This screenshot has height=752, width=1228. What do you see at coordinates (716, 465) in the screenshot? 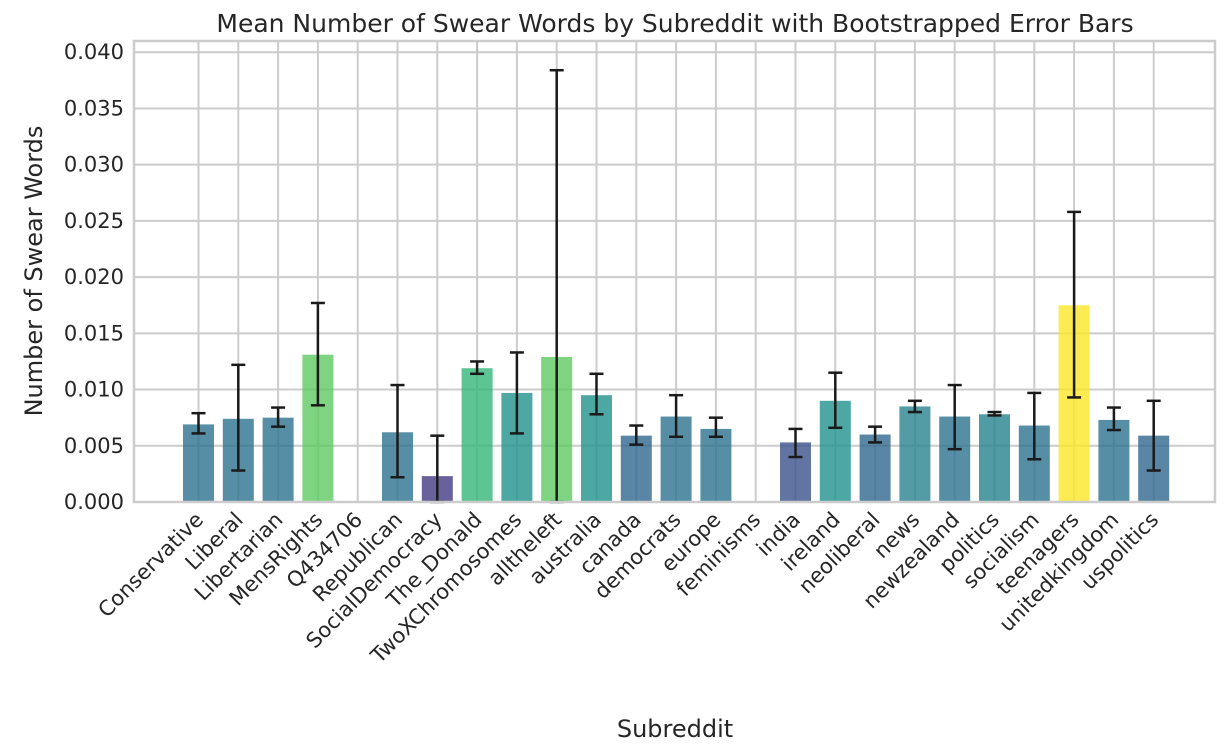
I see `bar-europe` at bounding box center [716, 465].